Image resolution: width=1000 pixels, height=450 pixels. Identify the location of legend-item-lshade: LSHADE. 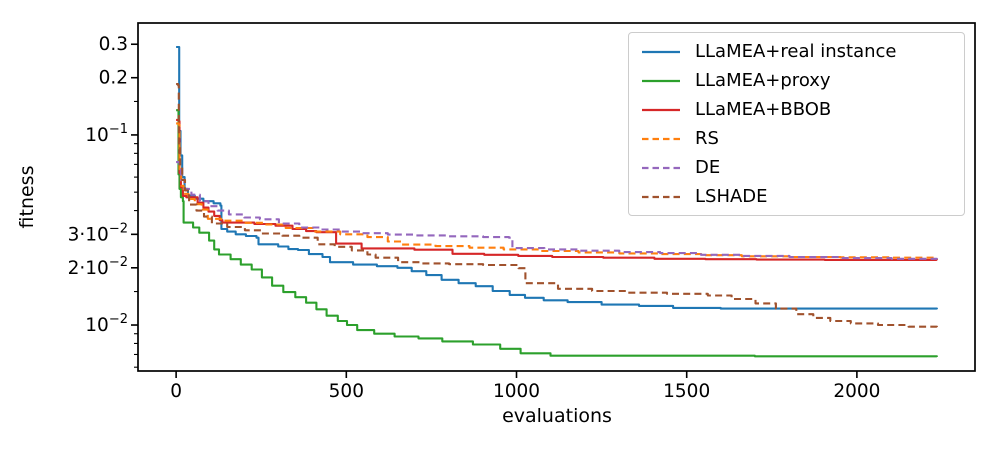
(802, 196).